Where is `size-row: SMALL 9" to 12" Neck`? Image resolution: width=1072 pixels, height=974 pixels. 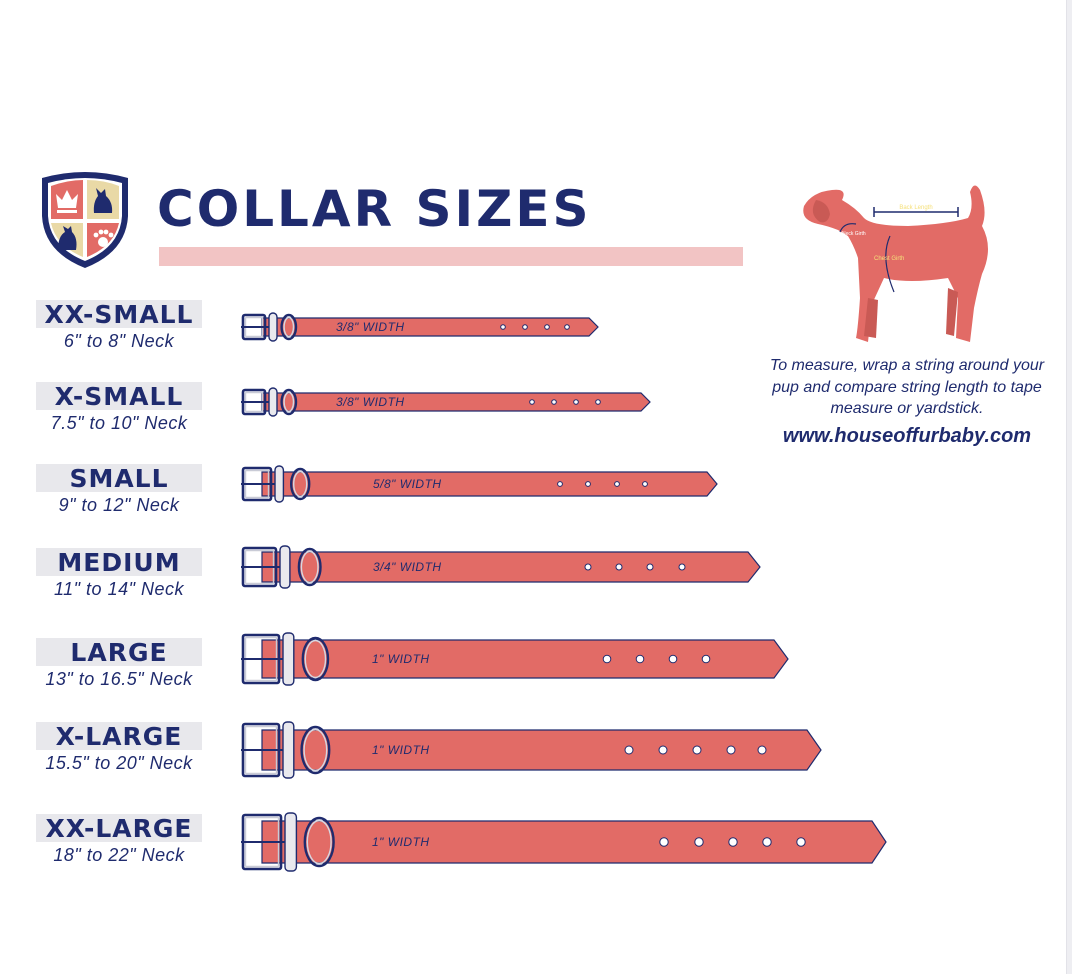
size-row: SMALL 9" to 12" Neck is located at coordinates (486, 499).